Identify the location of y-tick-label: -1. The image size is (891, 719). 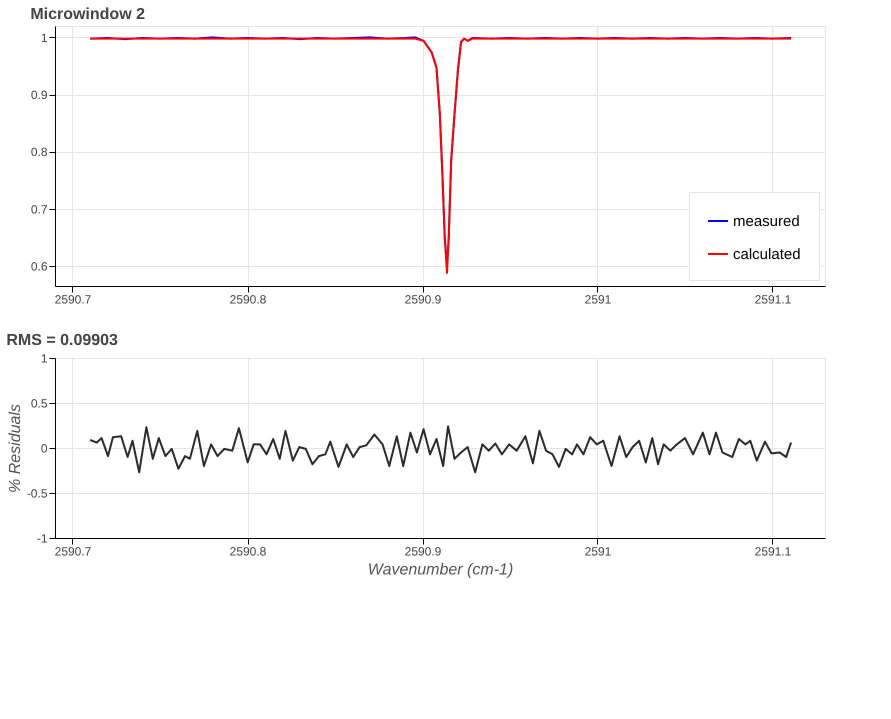
(42, 539).